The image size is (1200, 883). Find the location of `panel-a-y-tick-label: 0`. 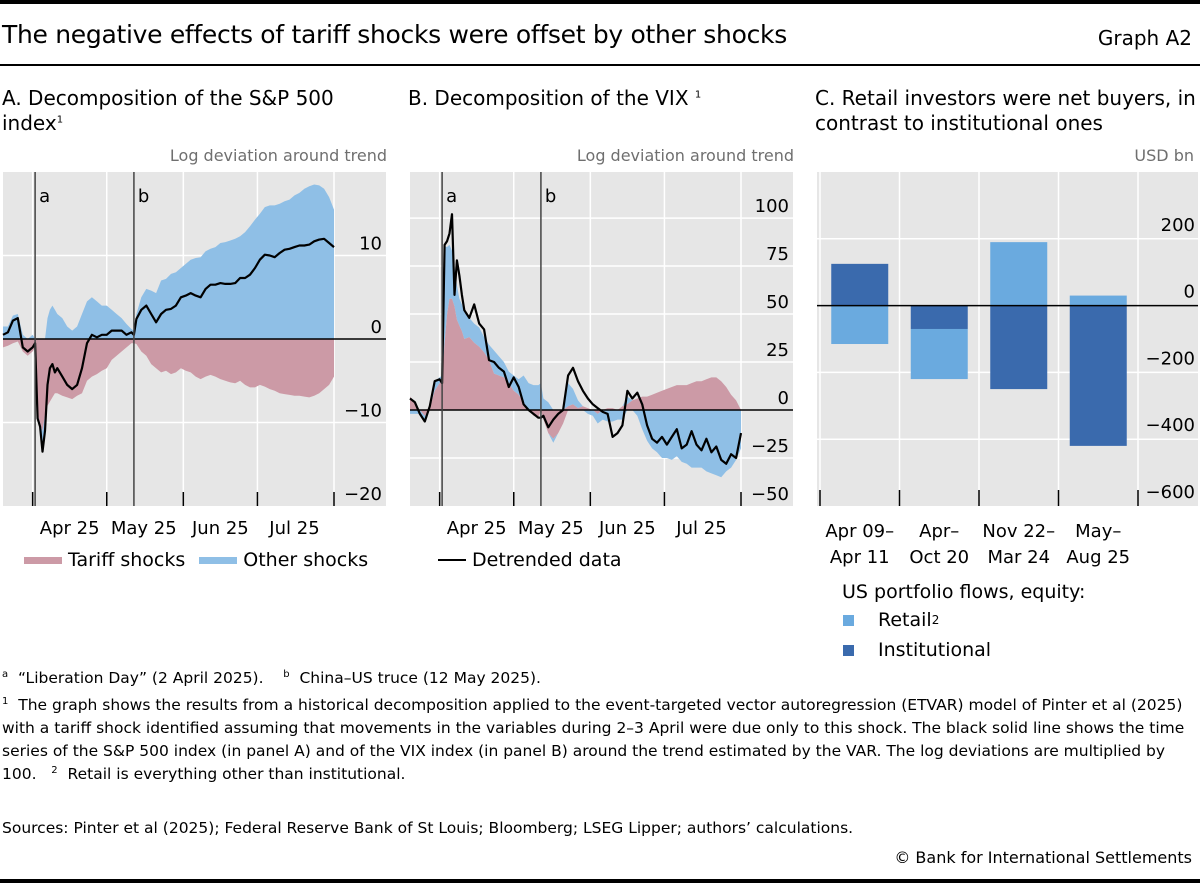

panel-a-y-tick-label: 0 is located at coordinates (376, 327).